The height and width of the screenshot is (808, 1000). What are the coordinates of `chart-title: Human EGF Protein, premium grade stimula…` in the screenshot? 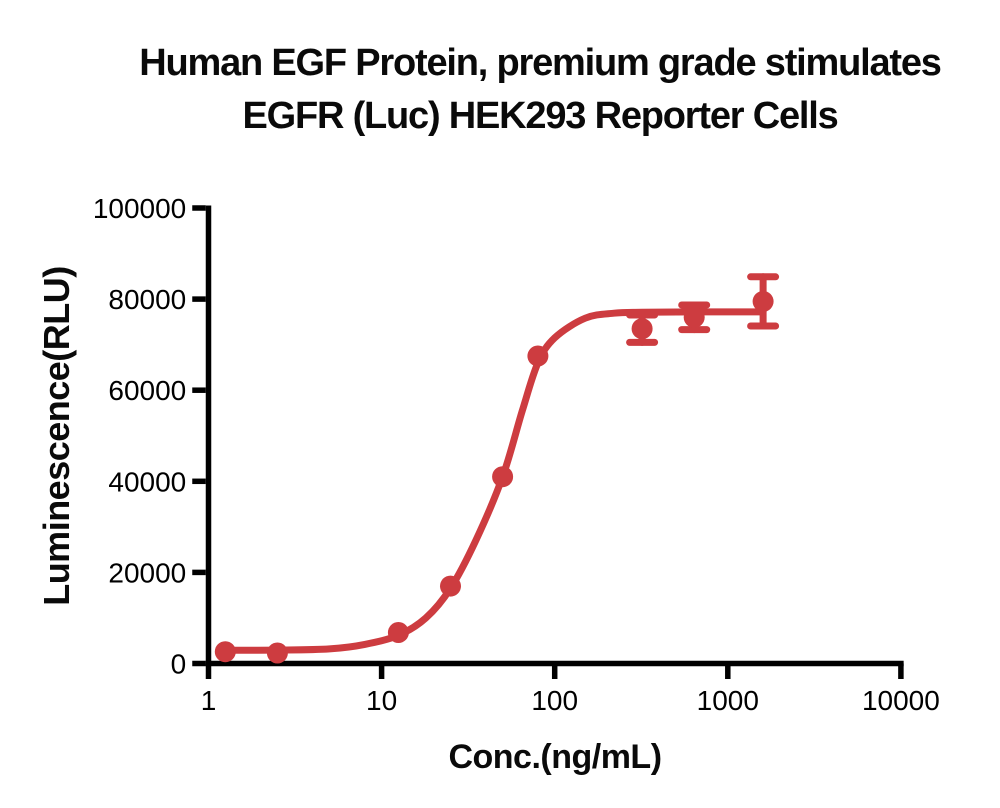 It's located at (540, 90).